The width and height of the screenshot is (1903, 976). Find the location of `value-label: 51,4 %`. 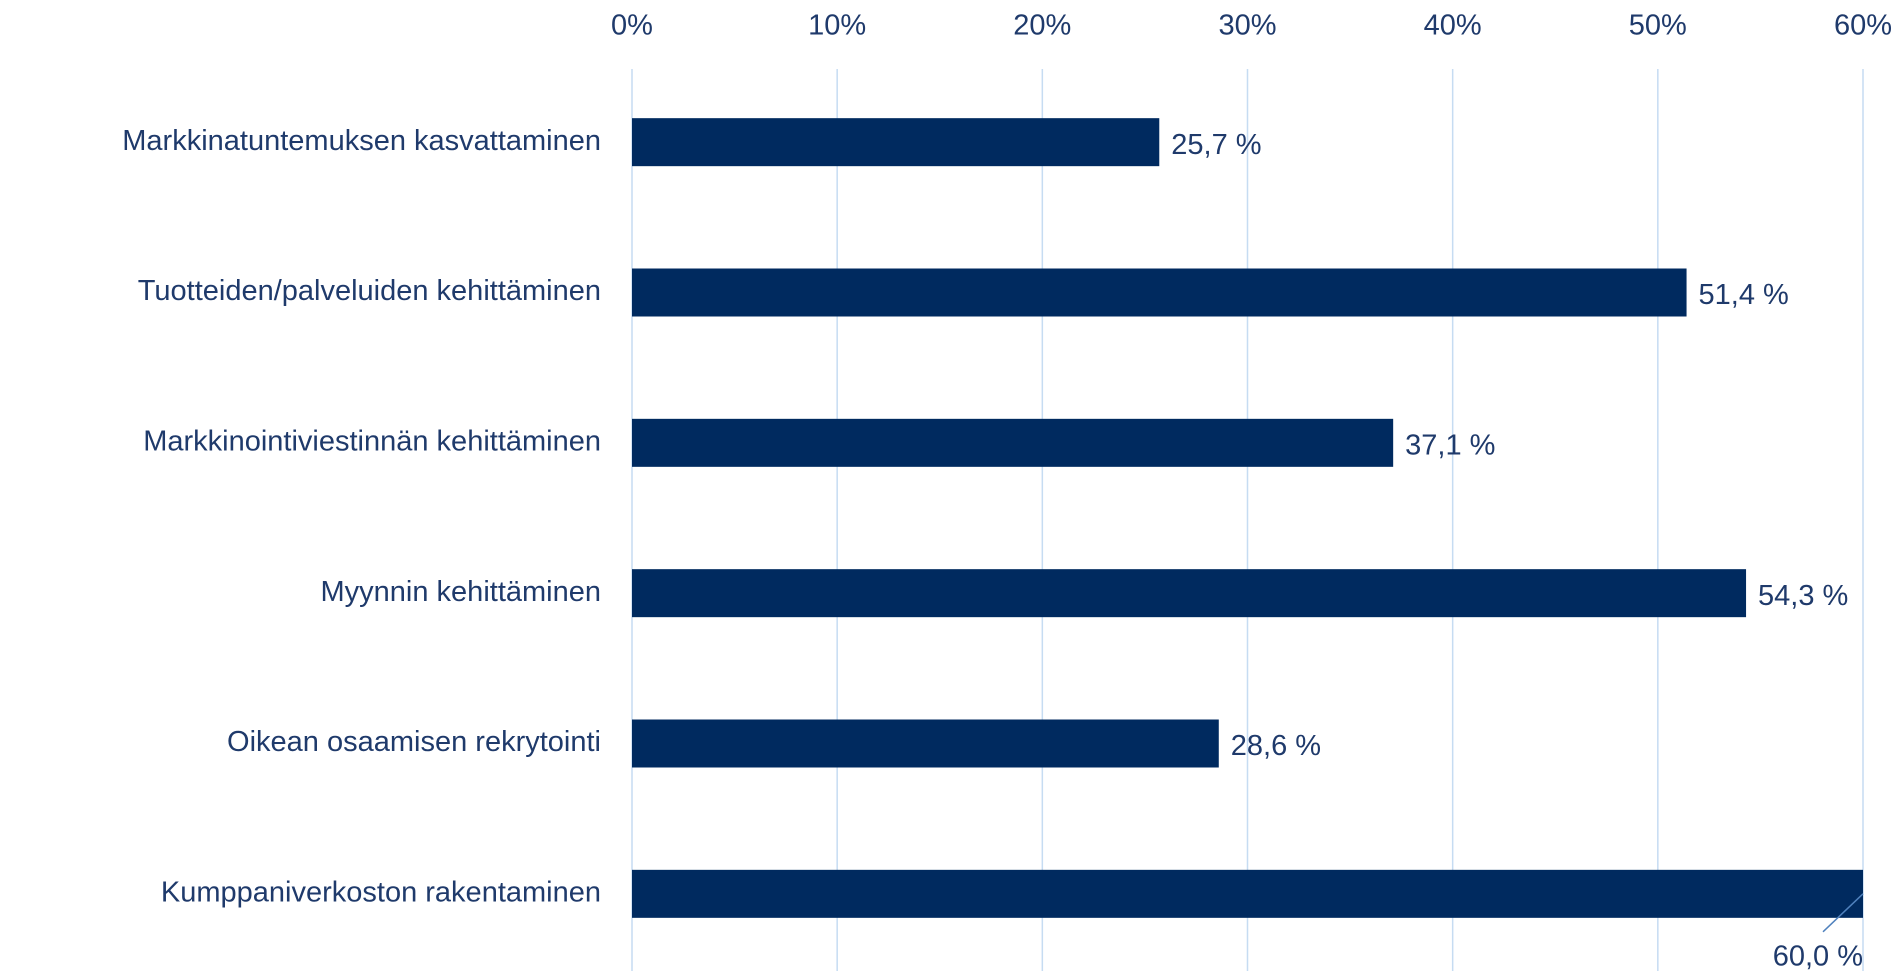

value-label: 51,4 % is located at coordinates (1744, 295).